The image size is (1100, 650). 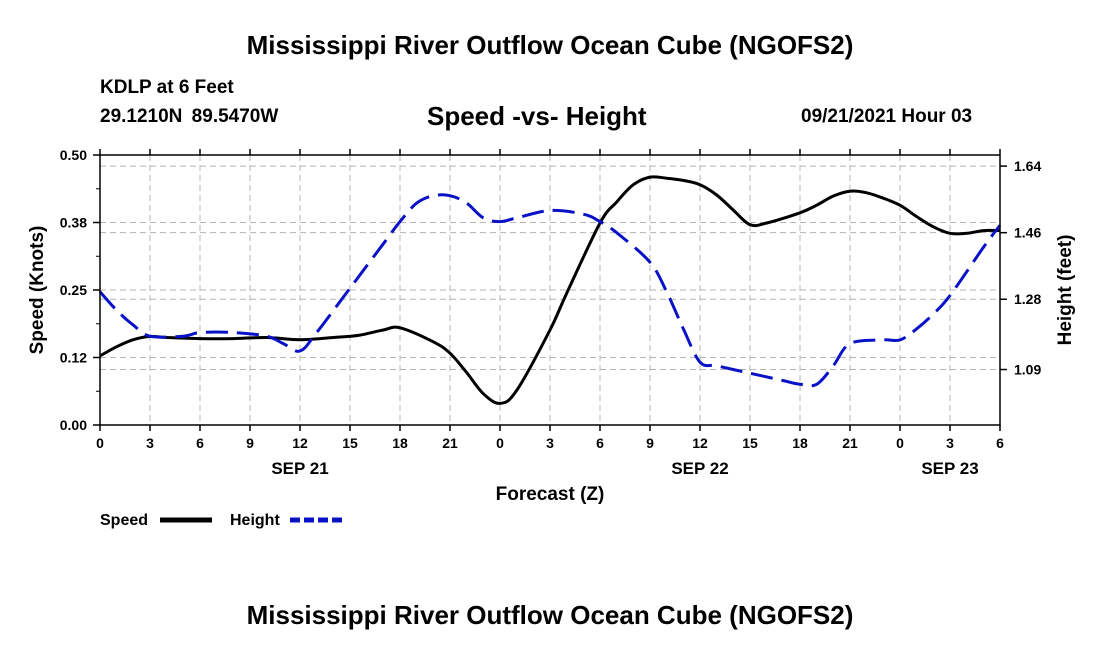 I want to click on y2-tick-label: 1.46, so click(x=1027, y=233).